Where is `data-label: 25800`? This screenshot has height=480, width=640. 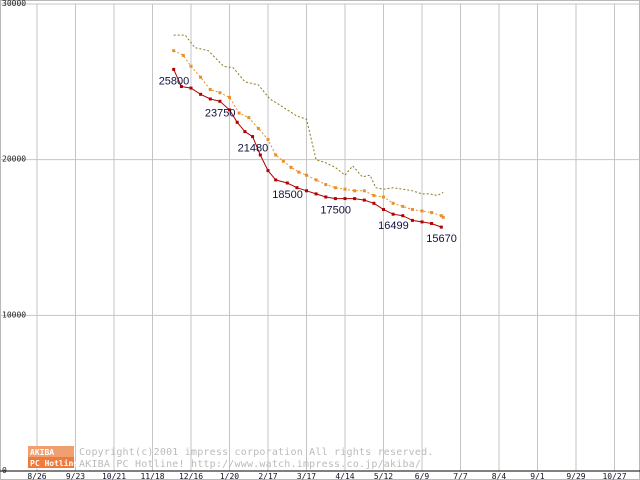
data-label: 25800 is located at coordinates (174, 81).